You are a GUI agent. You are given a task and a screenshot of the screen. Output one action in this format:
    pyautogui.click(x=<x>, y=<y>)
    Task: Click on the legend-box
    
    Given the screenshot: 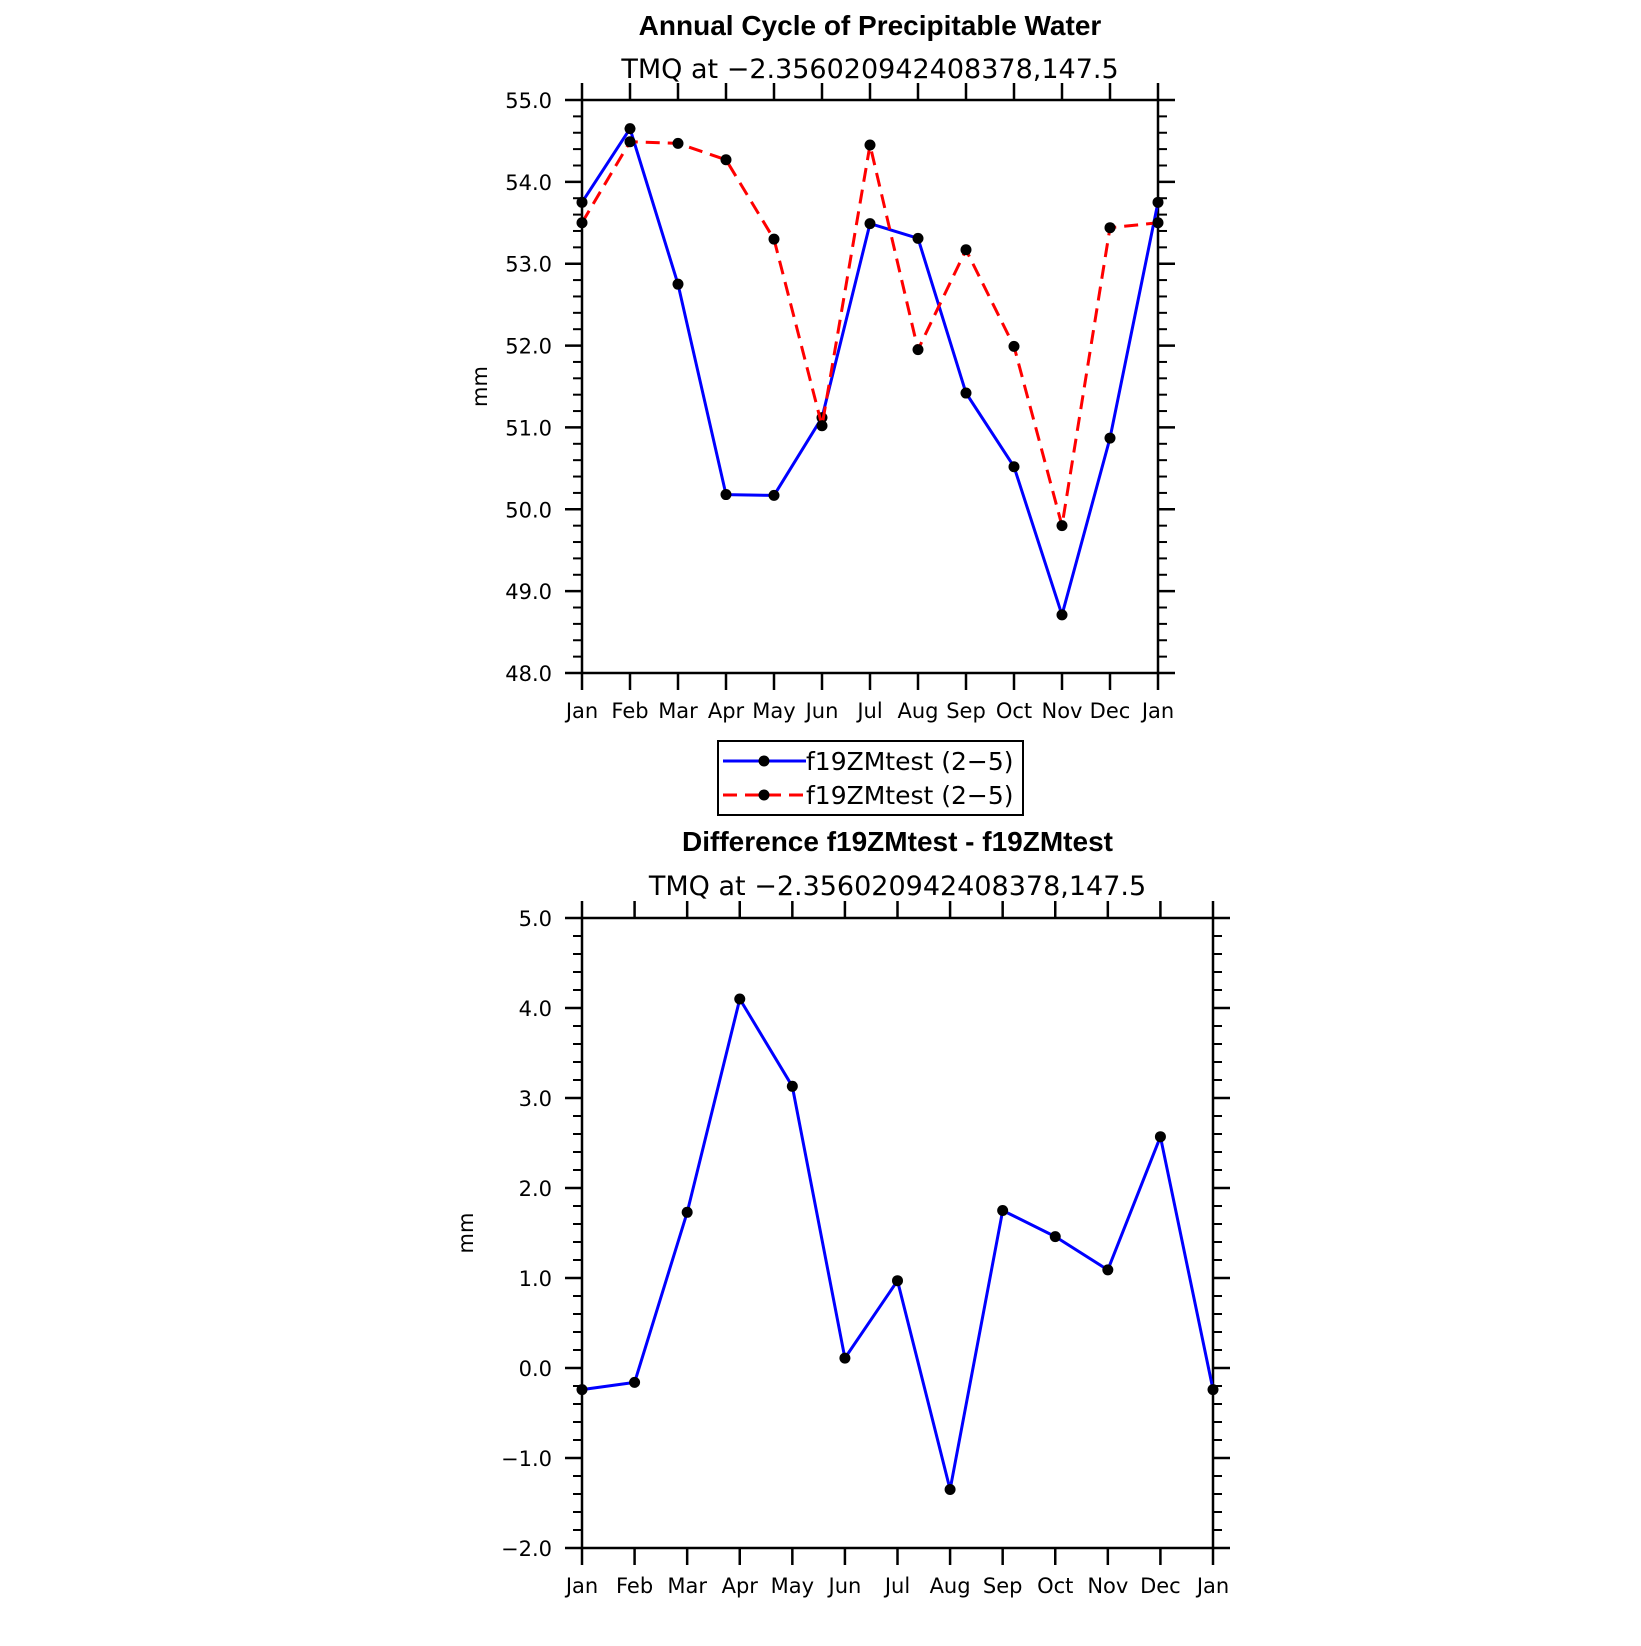 What is the action you would take?
    pyautogui.click(x=870, y=778)
    